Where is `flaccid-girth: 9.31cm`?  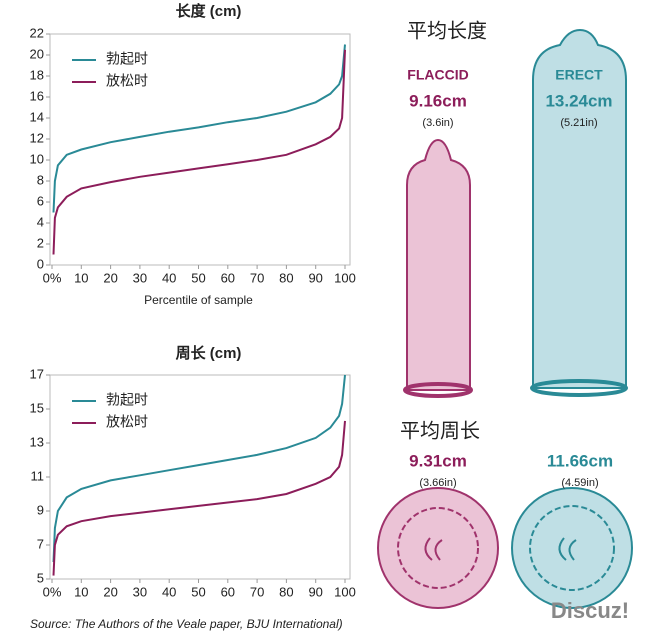
flaccid-girth: 9.31cm is located at coordinates (438, 460).